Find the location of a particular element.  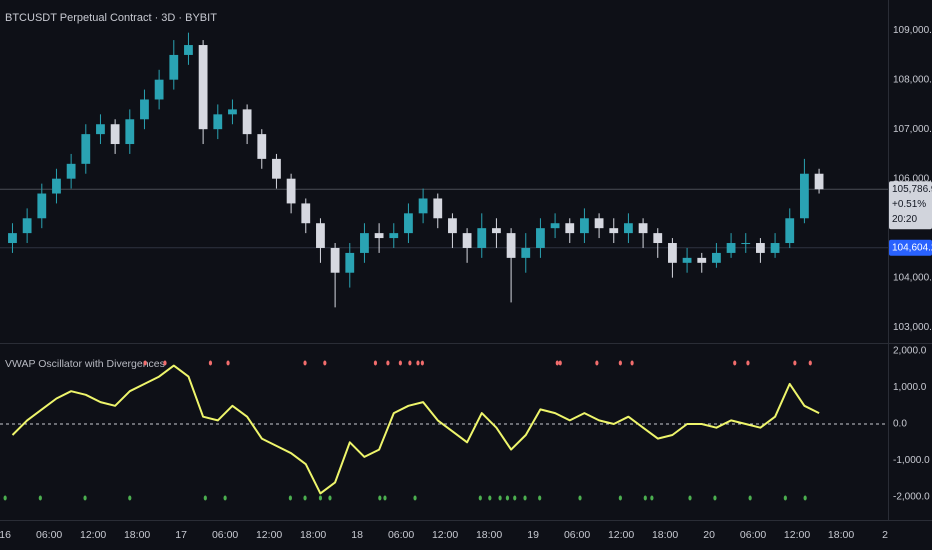

y-tick-label: 109,000.0 is located at coordinates (912, 30).